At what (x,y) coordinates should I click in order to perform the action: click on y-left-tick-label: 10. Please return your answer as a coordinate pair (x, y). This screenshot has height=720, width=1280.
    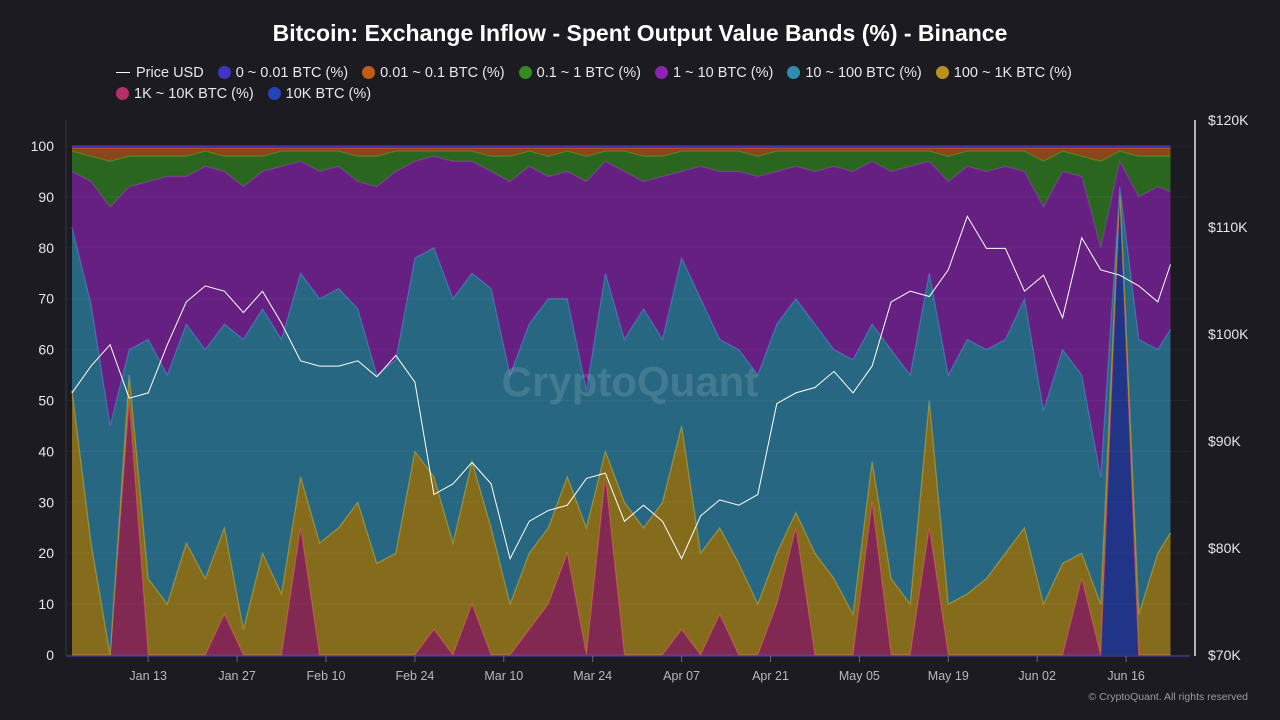
    Looking at the image, I should click on (46, 604).